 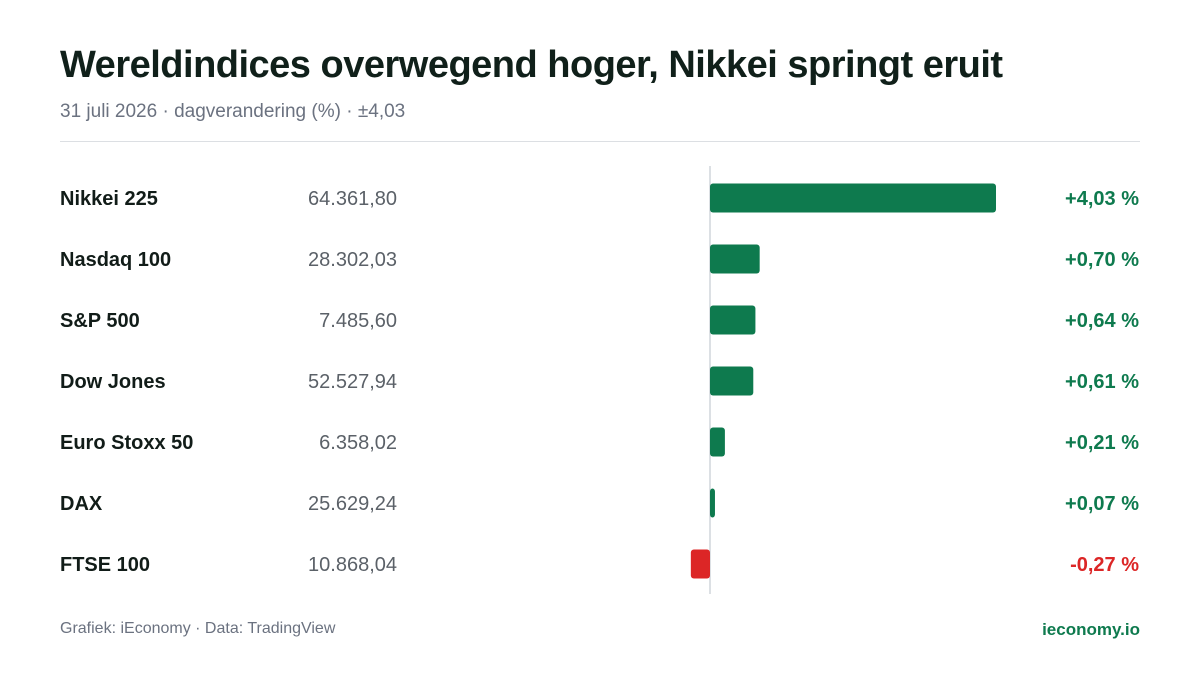 I want to click on category-label: S&P 500, so click(x=100, y=321).